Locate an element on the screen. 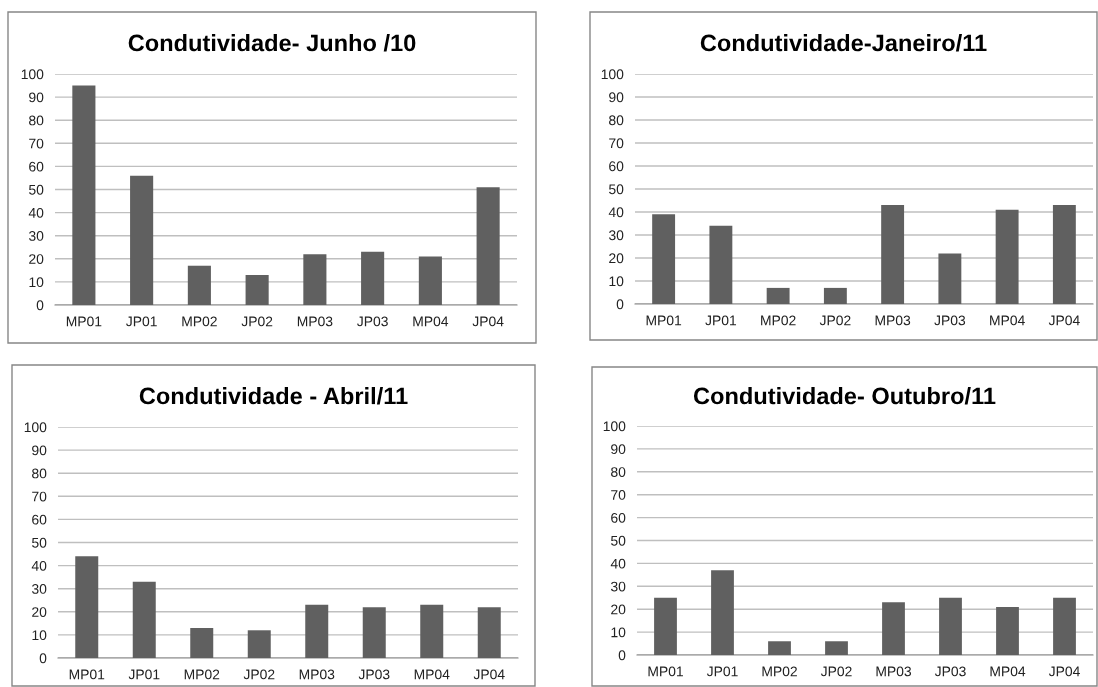 Image resolution: width=1098 pixels, height=687 pixels. chart-title: Condutividade - Abril/11 is located at coordinates (273, 395).